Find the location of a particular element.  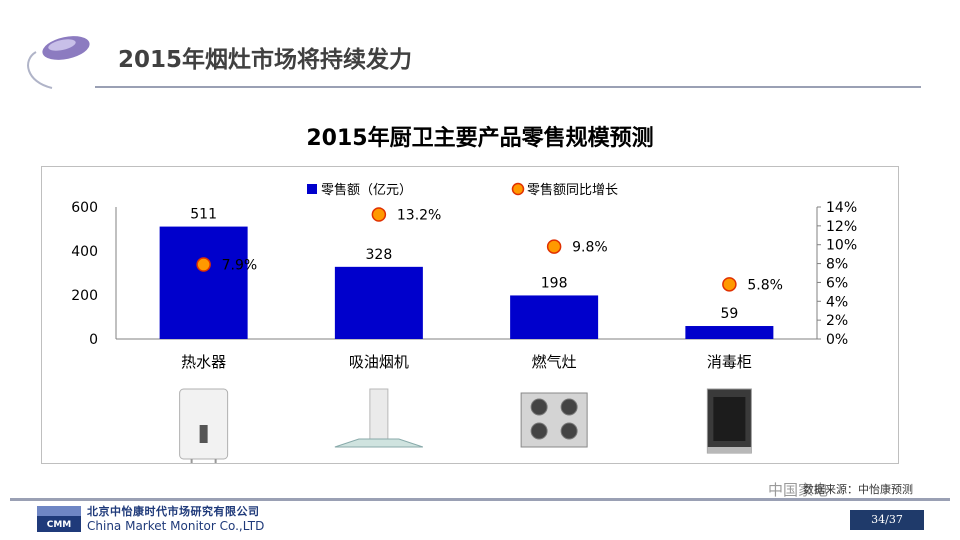

gas-stove-icon is located at coordinates (554, 420).